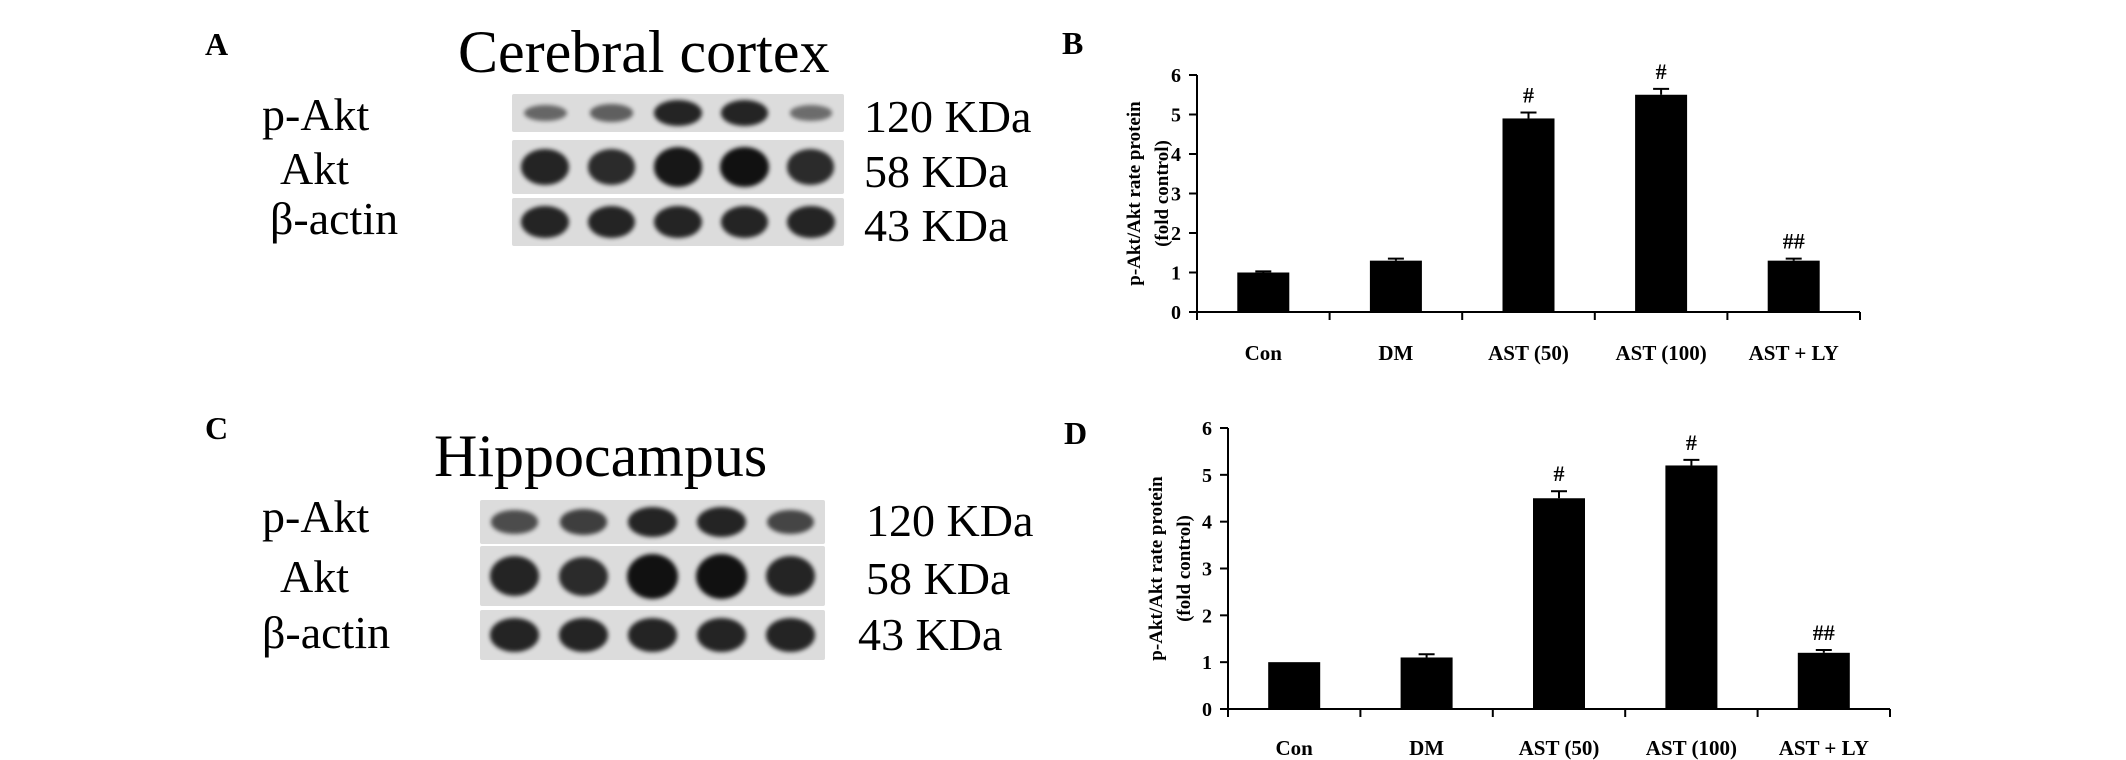 This screenshot has height=760, width=2126. I want to click on panel-d-category-label-0: Con, so click(1295, 748).